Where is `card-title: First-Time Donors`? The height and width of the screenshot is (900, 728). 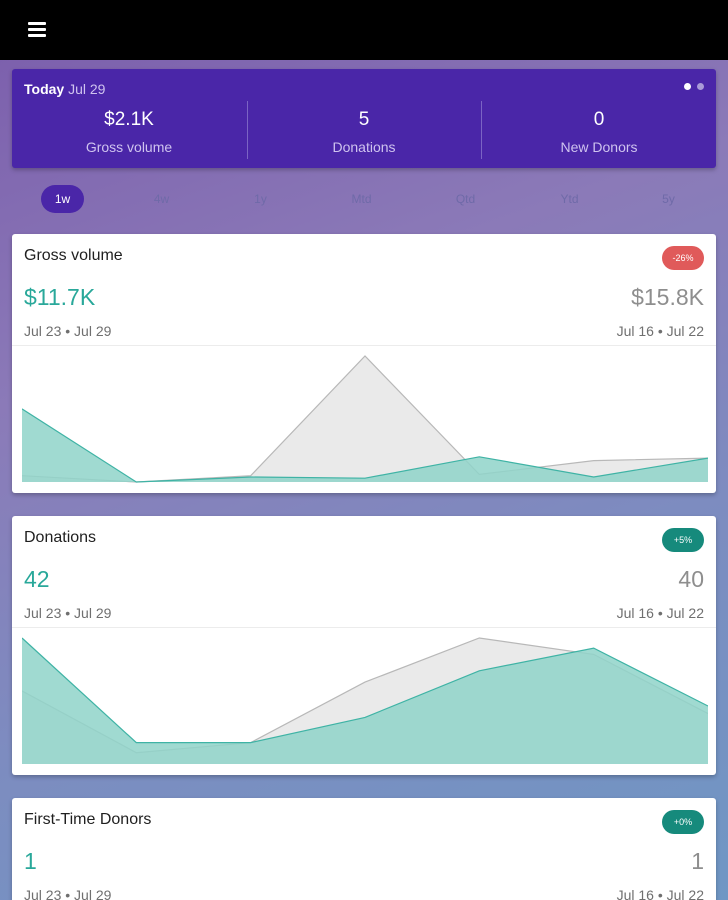
card-title: First-Time Donors is located at coordinates (88, 819).